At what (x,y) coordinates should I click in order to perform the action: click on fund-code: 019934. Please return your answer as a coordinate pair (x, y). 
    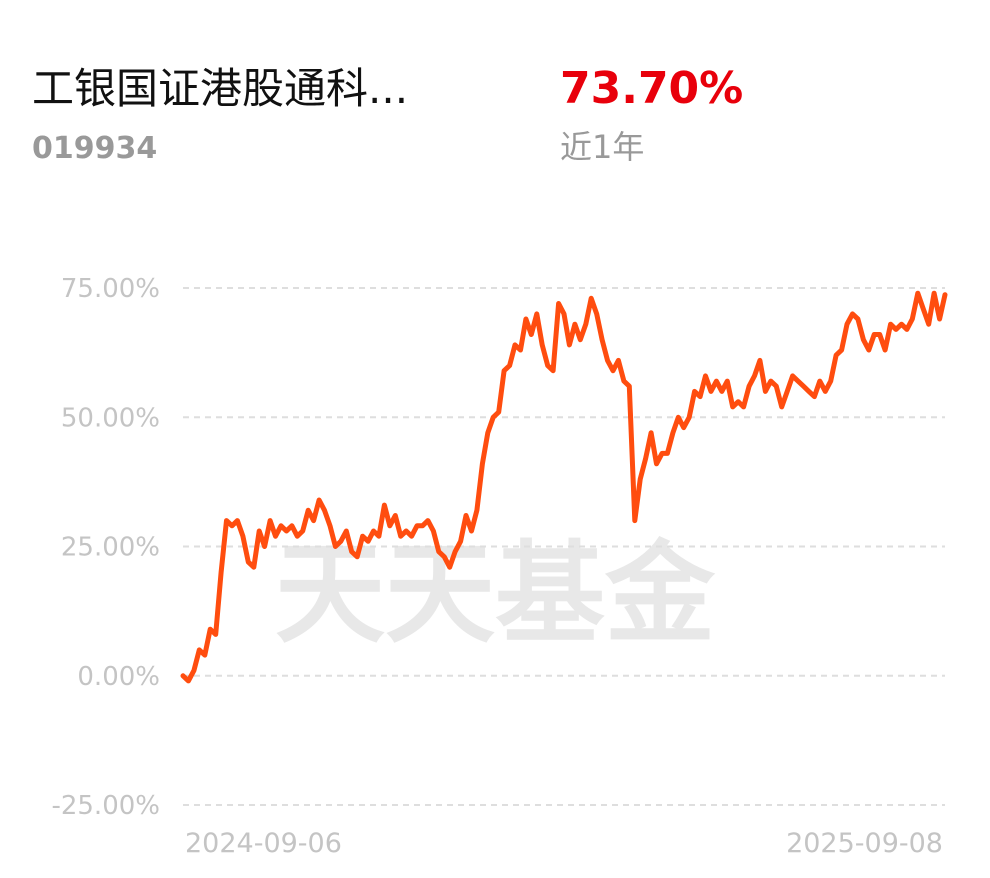
    Looking at the image, I should click on (94, 148).